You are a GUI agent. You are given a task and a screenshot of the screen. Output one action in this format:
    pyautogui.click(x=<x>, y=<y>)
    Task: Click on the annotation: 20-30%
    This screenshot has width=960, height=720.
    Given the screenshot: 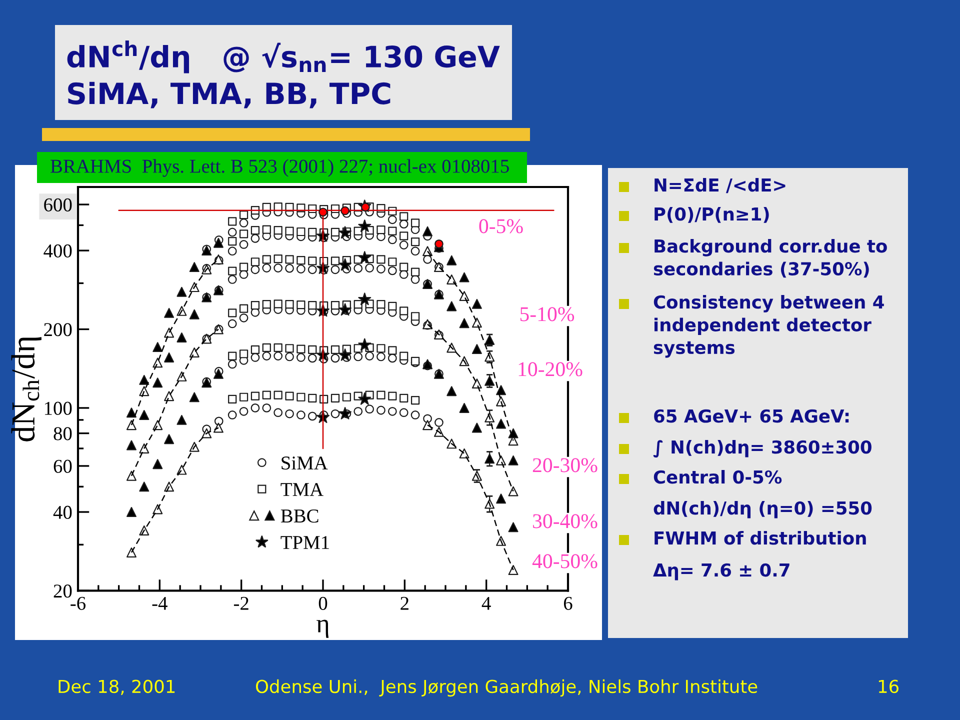 What is the action you would take?
    pyautogui.click(x=565, y=465)
    